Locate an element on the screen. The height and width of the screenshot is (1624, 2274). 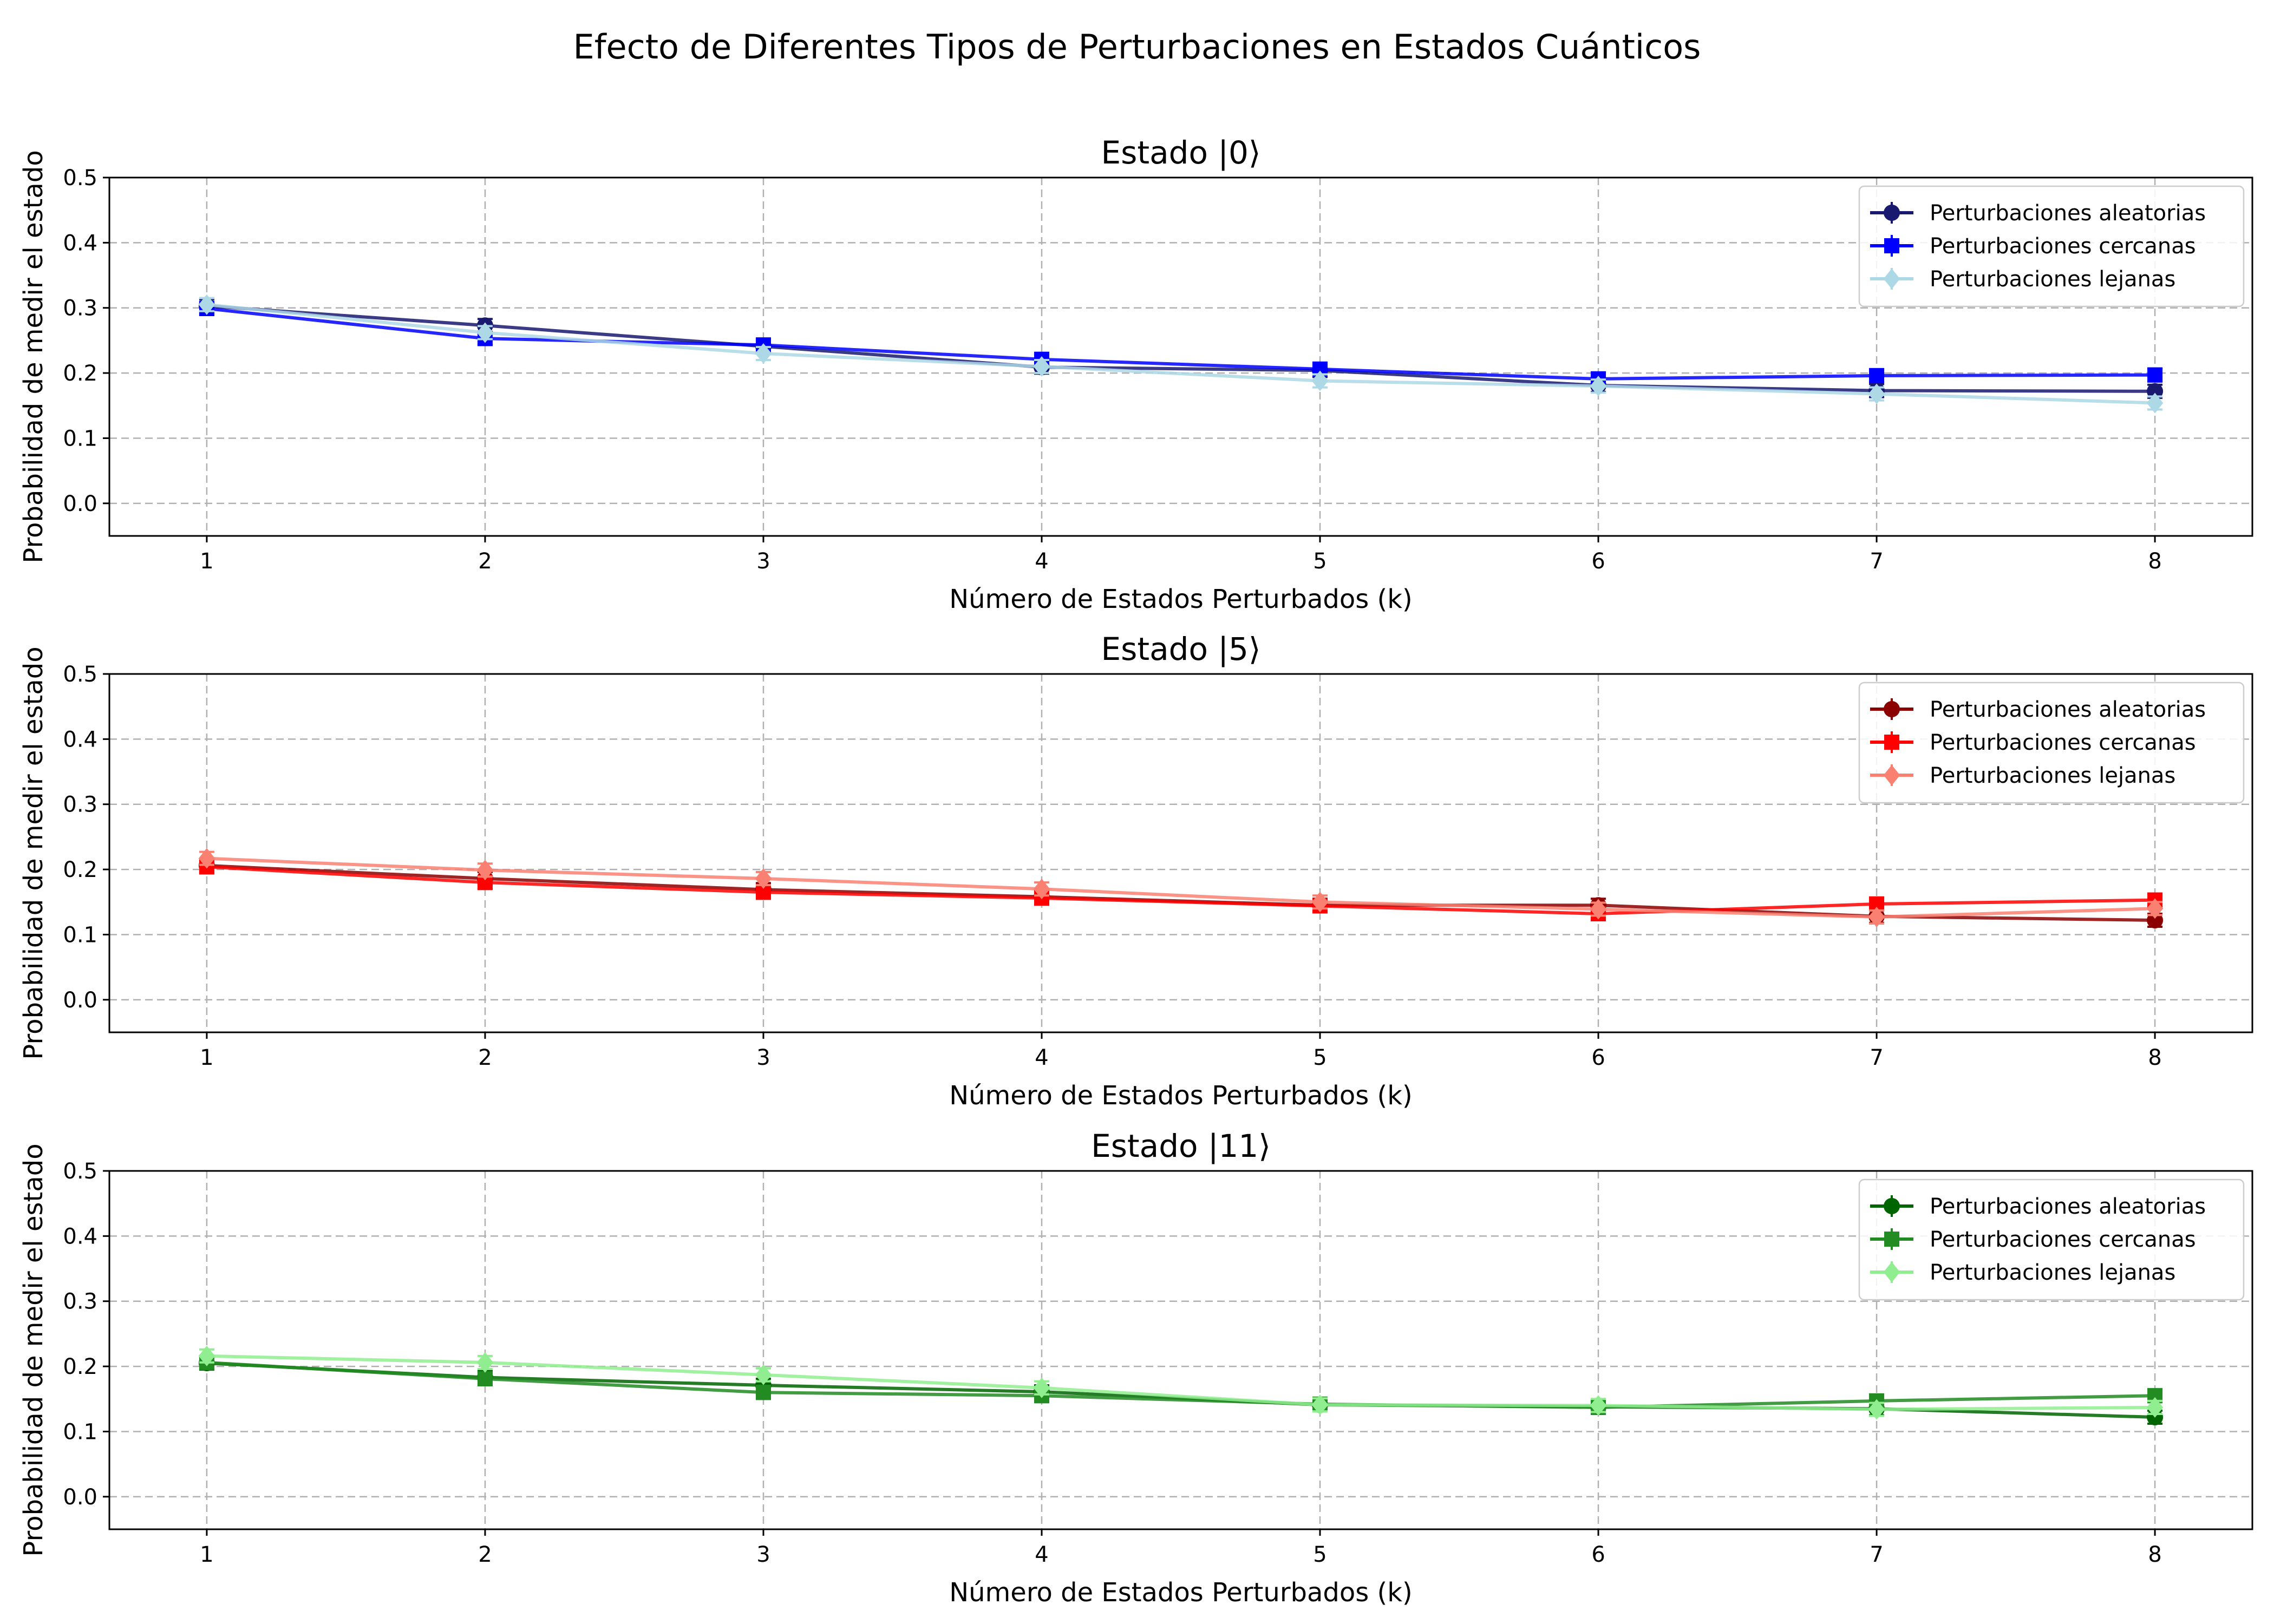
y-axis-label: Probabilidad de medir el estado is located at coordinates (34, 852).